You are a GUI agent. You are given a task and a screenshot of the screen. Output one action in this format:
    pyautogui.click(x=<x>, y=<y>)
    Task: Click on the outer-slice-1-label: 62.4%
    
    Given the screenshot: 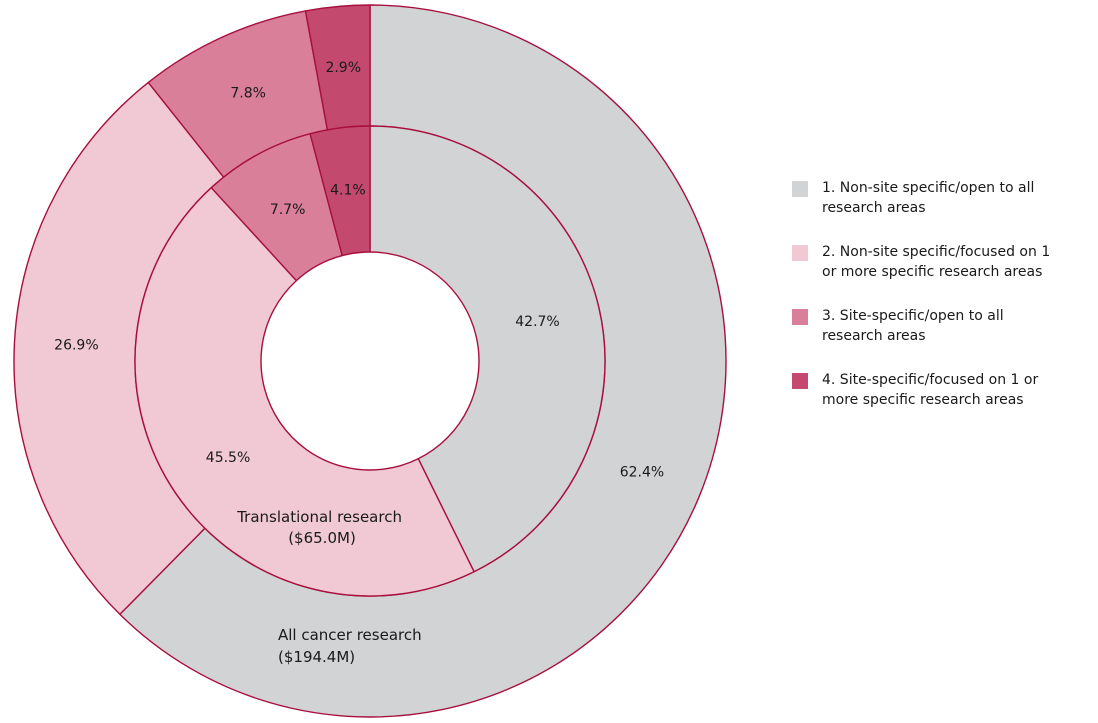 What is the action you would take?
    pyautogui.click(x=642, y=473)
    